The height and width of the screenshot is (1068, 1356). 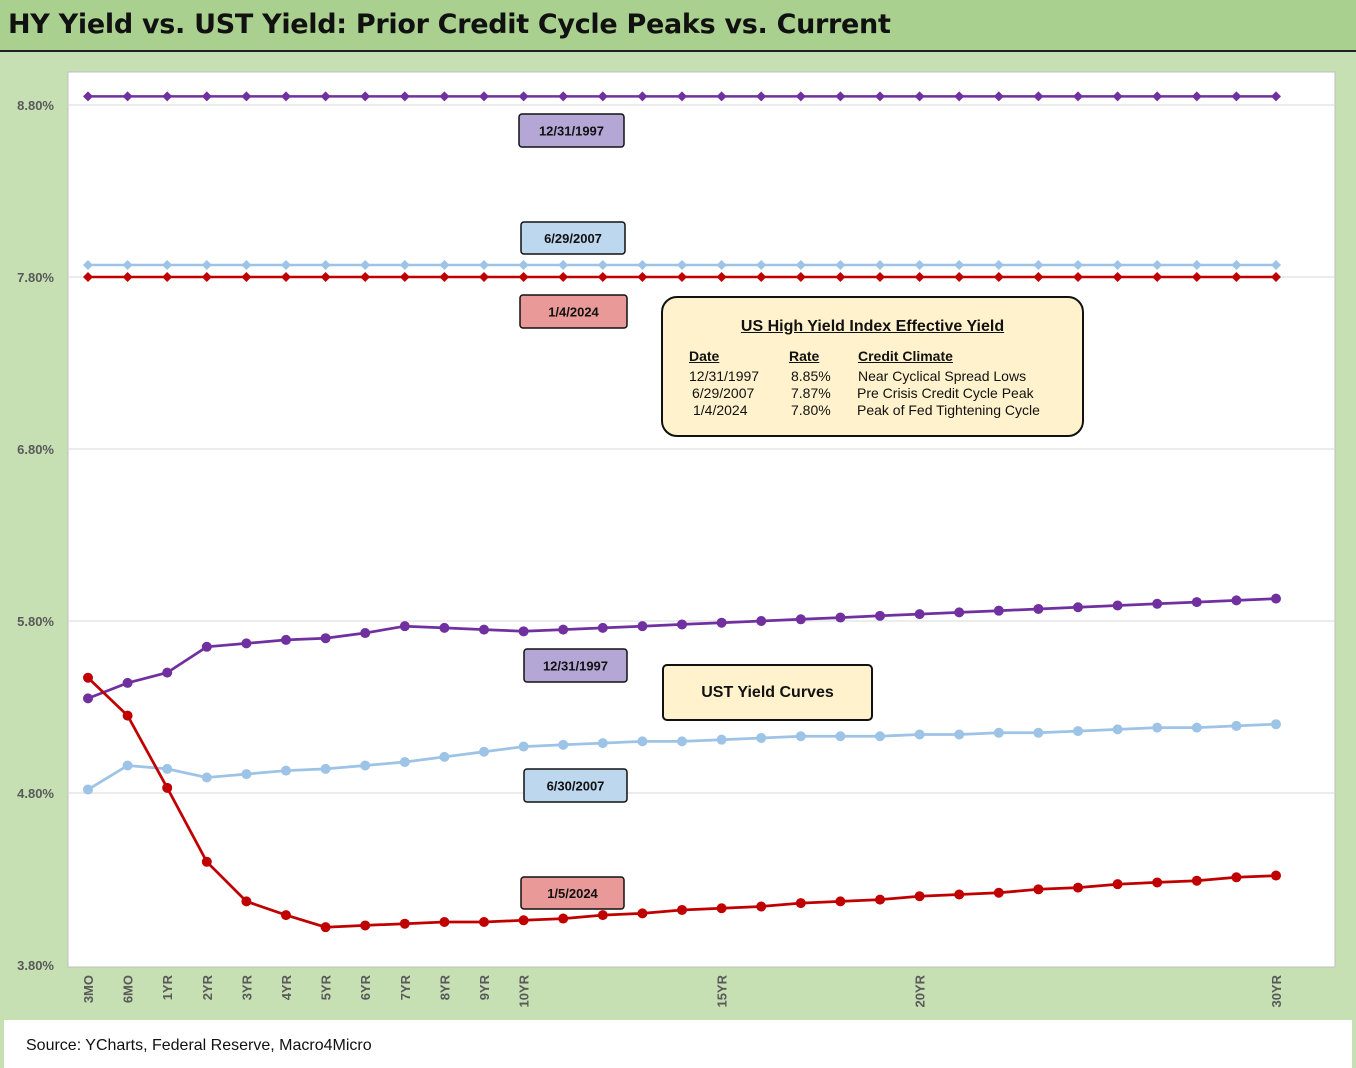 What do you see at coordinates (484, 987) in the screenshot?
I see `x-tick-label: 9YR` at bounding box center [484, 987].